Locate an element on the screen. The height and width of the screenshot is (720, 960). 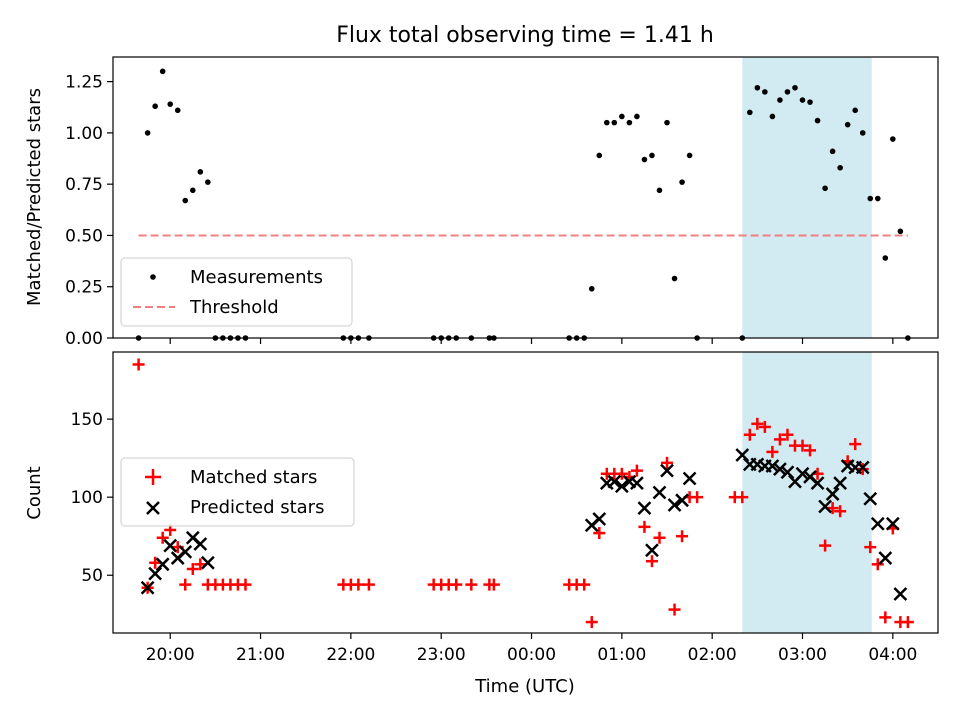
bottom-x-tick-label: 03:00 is located at coordinates (802, 655).